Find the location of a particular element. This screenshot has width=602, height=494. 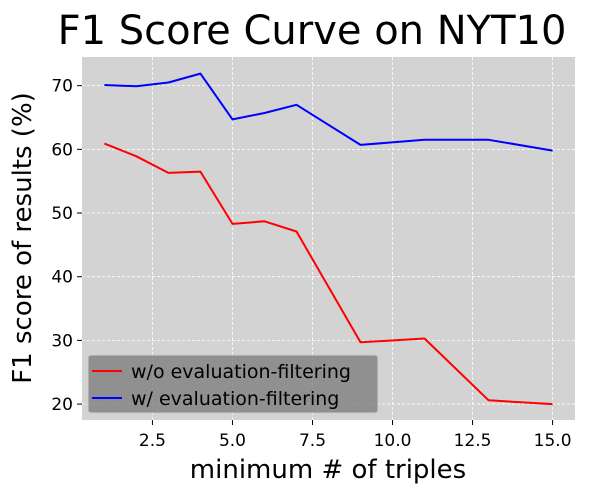

y-tick-label: 70 is located at coordinates (62, 87).